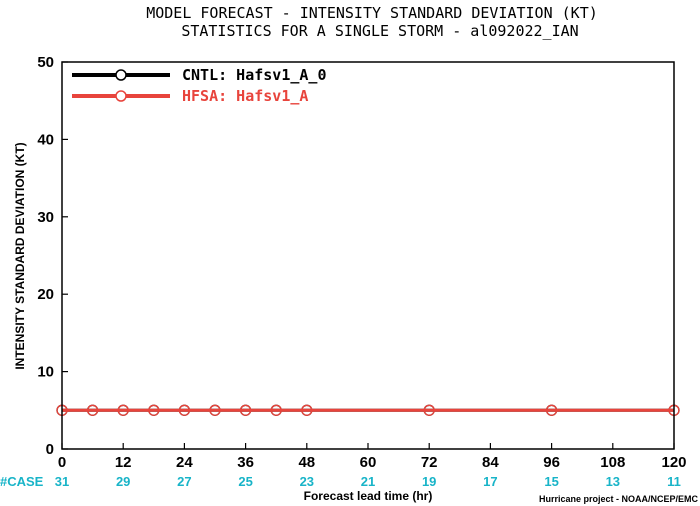 The image size is (700, 506). Describe the element at coordinates (368, 481) in the screenshot. I see `case-count: 21` at that location.